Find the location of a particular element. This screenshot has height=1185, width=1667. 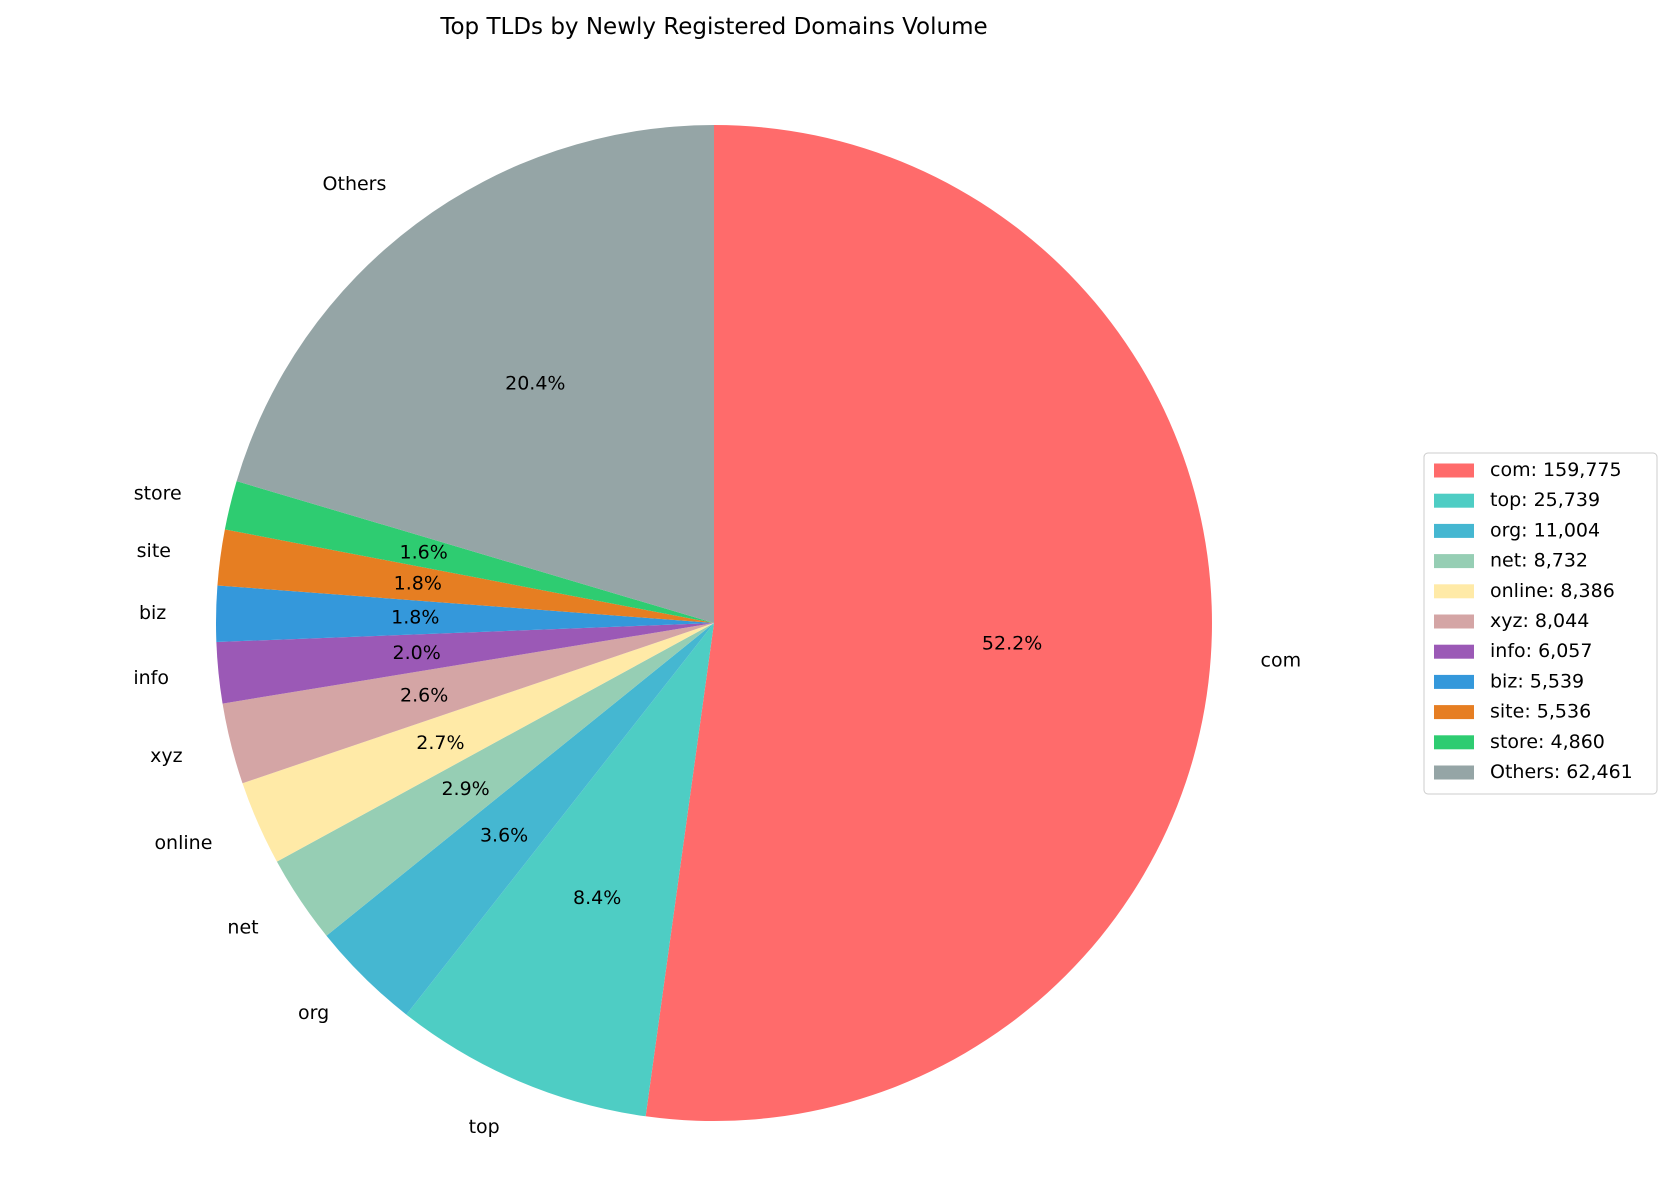

pie-slice-site is located at coordinates (466, 576).